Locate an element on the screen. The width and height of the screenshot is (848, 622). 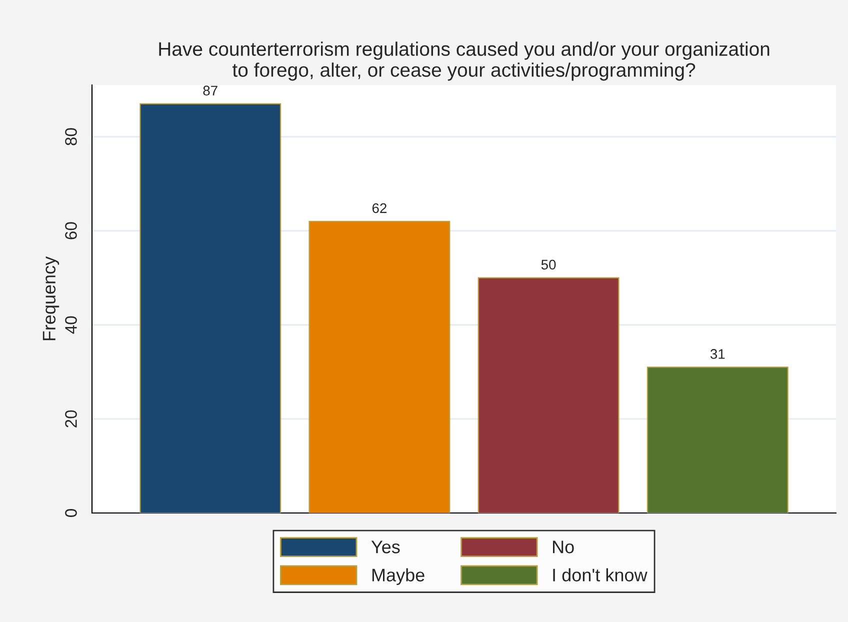
legend-label: Yes is located at coordinates (385, 547).